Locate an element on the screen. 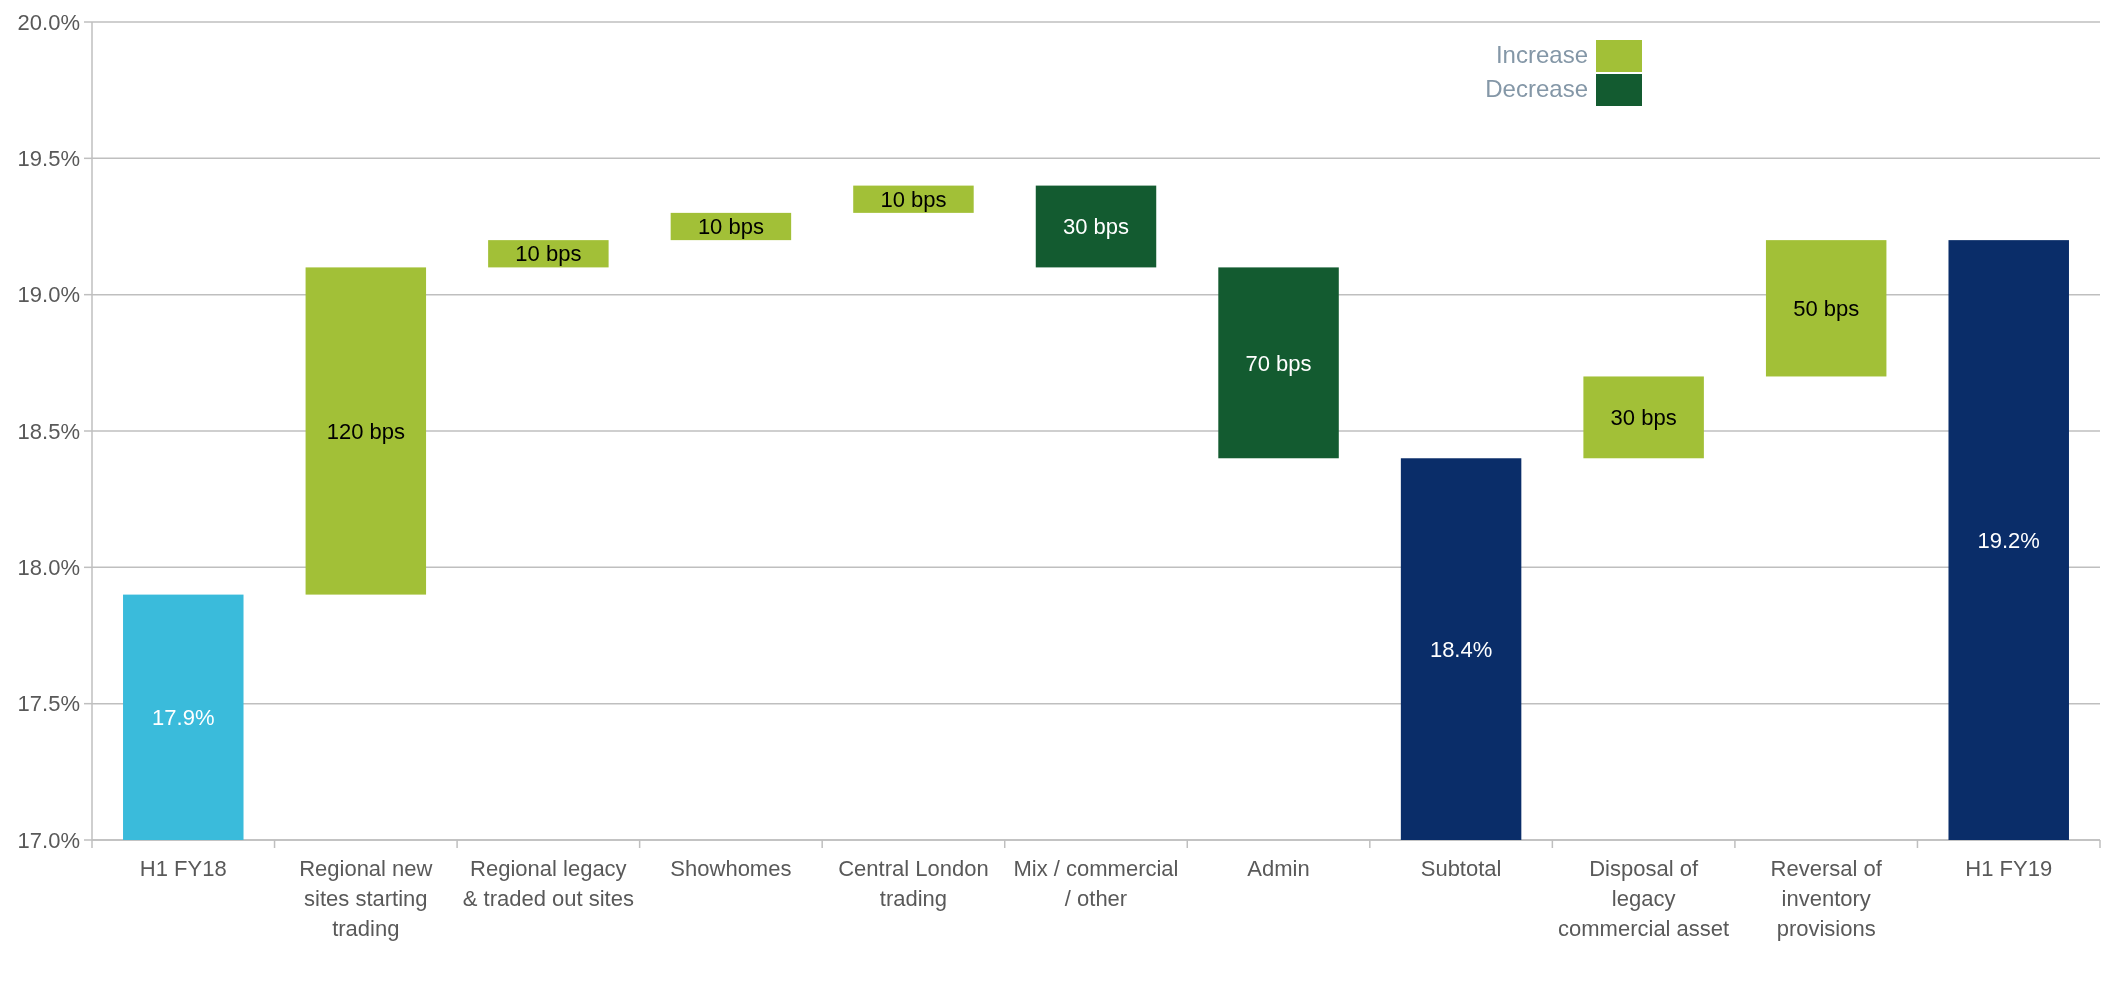  y-tick-label: 18.0% is located at coordinates (48, 568).